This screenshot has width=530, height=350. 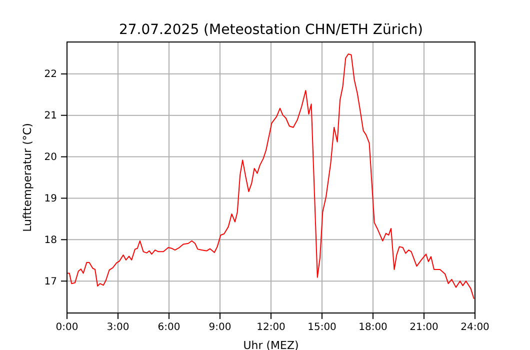 What do you see at coordinates (50, 198) in the screenshot?
I see `y-tick-label: 19` at bounding box center [50, 198].